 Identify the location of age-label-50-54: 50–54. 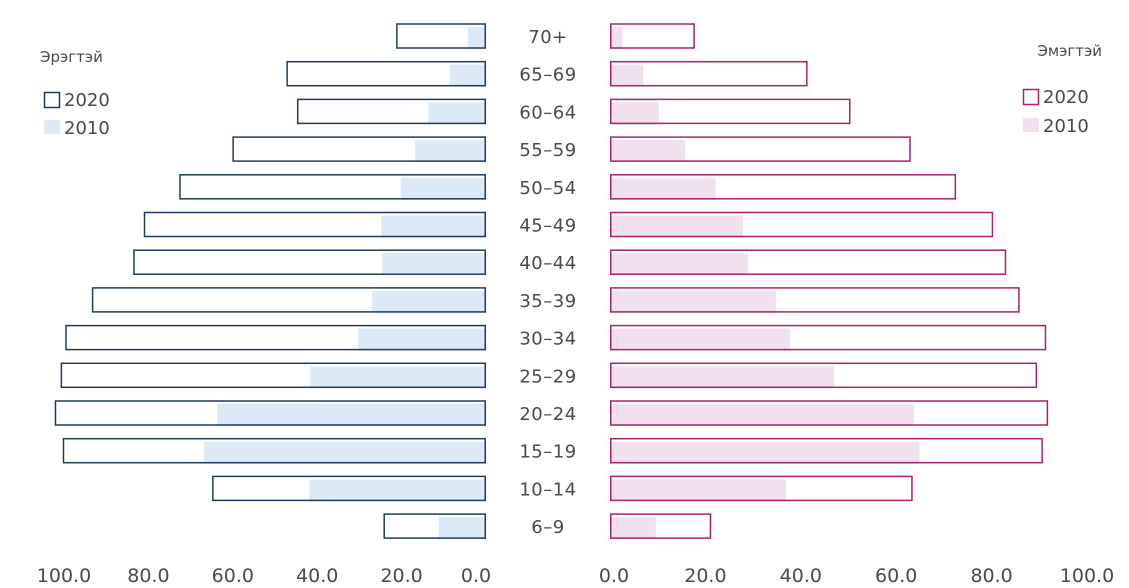
(547, 188).